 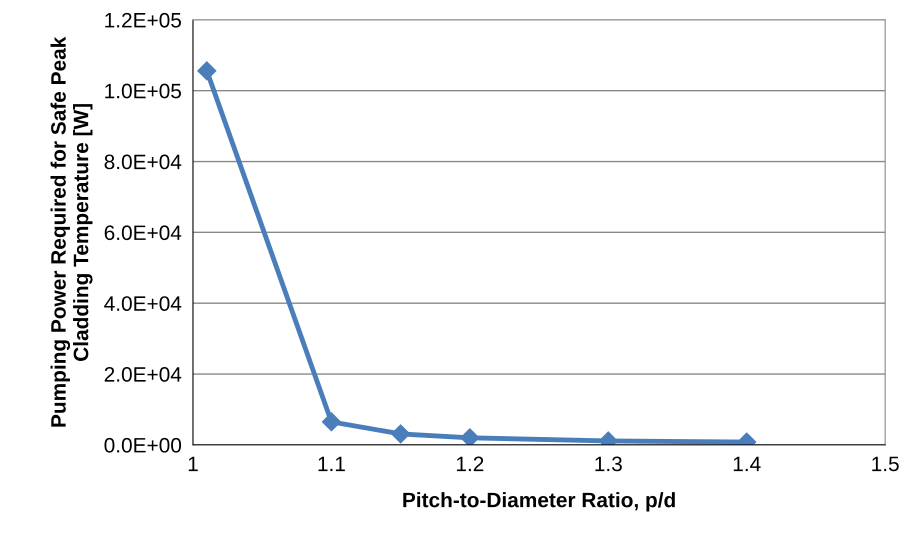 What do you see at coordinates (331, 464) in the screenshot?
I see `x-tick-label: 1.1` at bounding box center [331, 464].